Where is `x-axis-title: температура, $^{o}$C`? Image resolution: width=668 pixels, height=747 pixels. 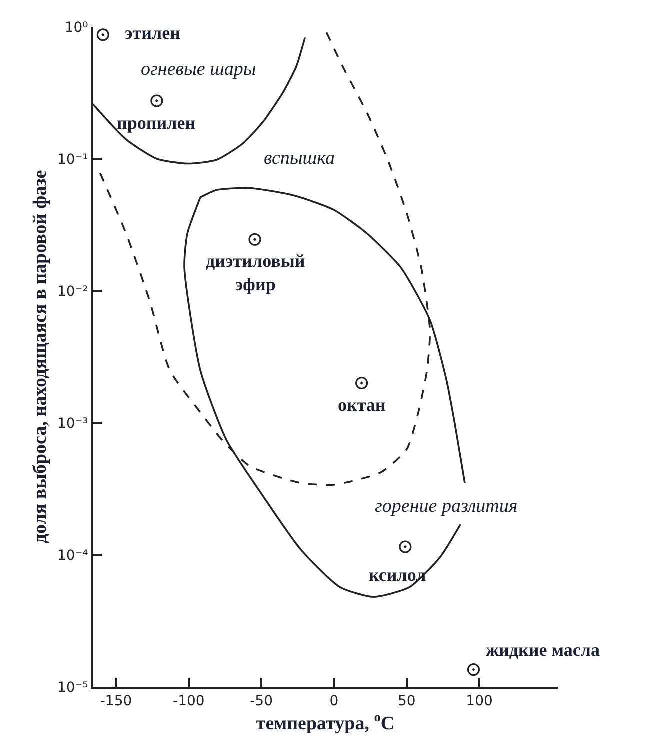
x-axis-title: температура, $^{o}$C is located at coordinates (325, 722).